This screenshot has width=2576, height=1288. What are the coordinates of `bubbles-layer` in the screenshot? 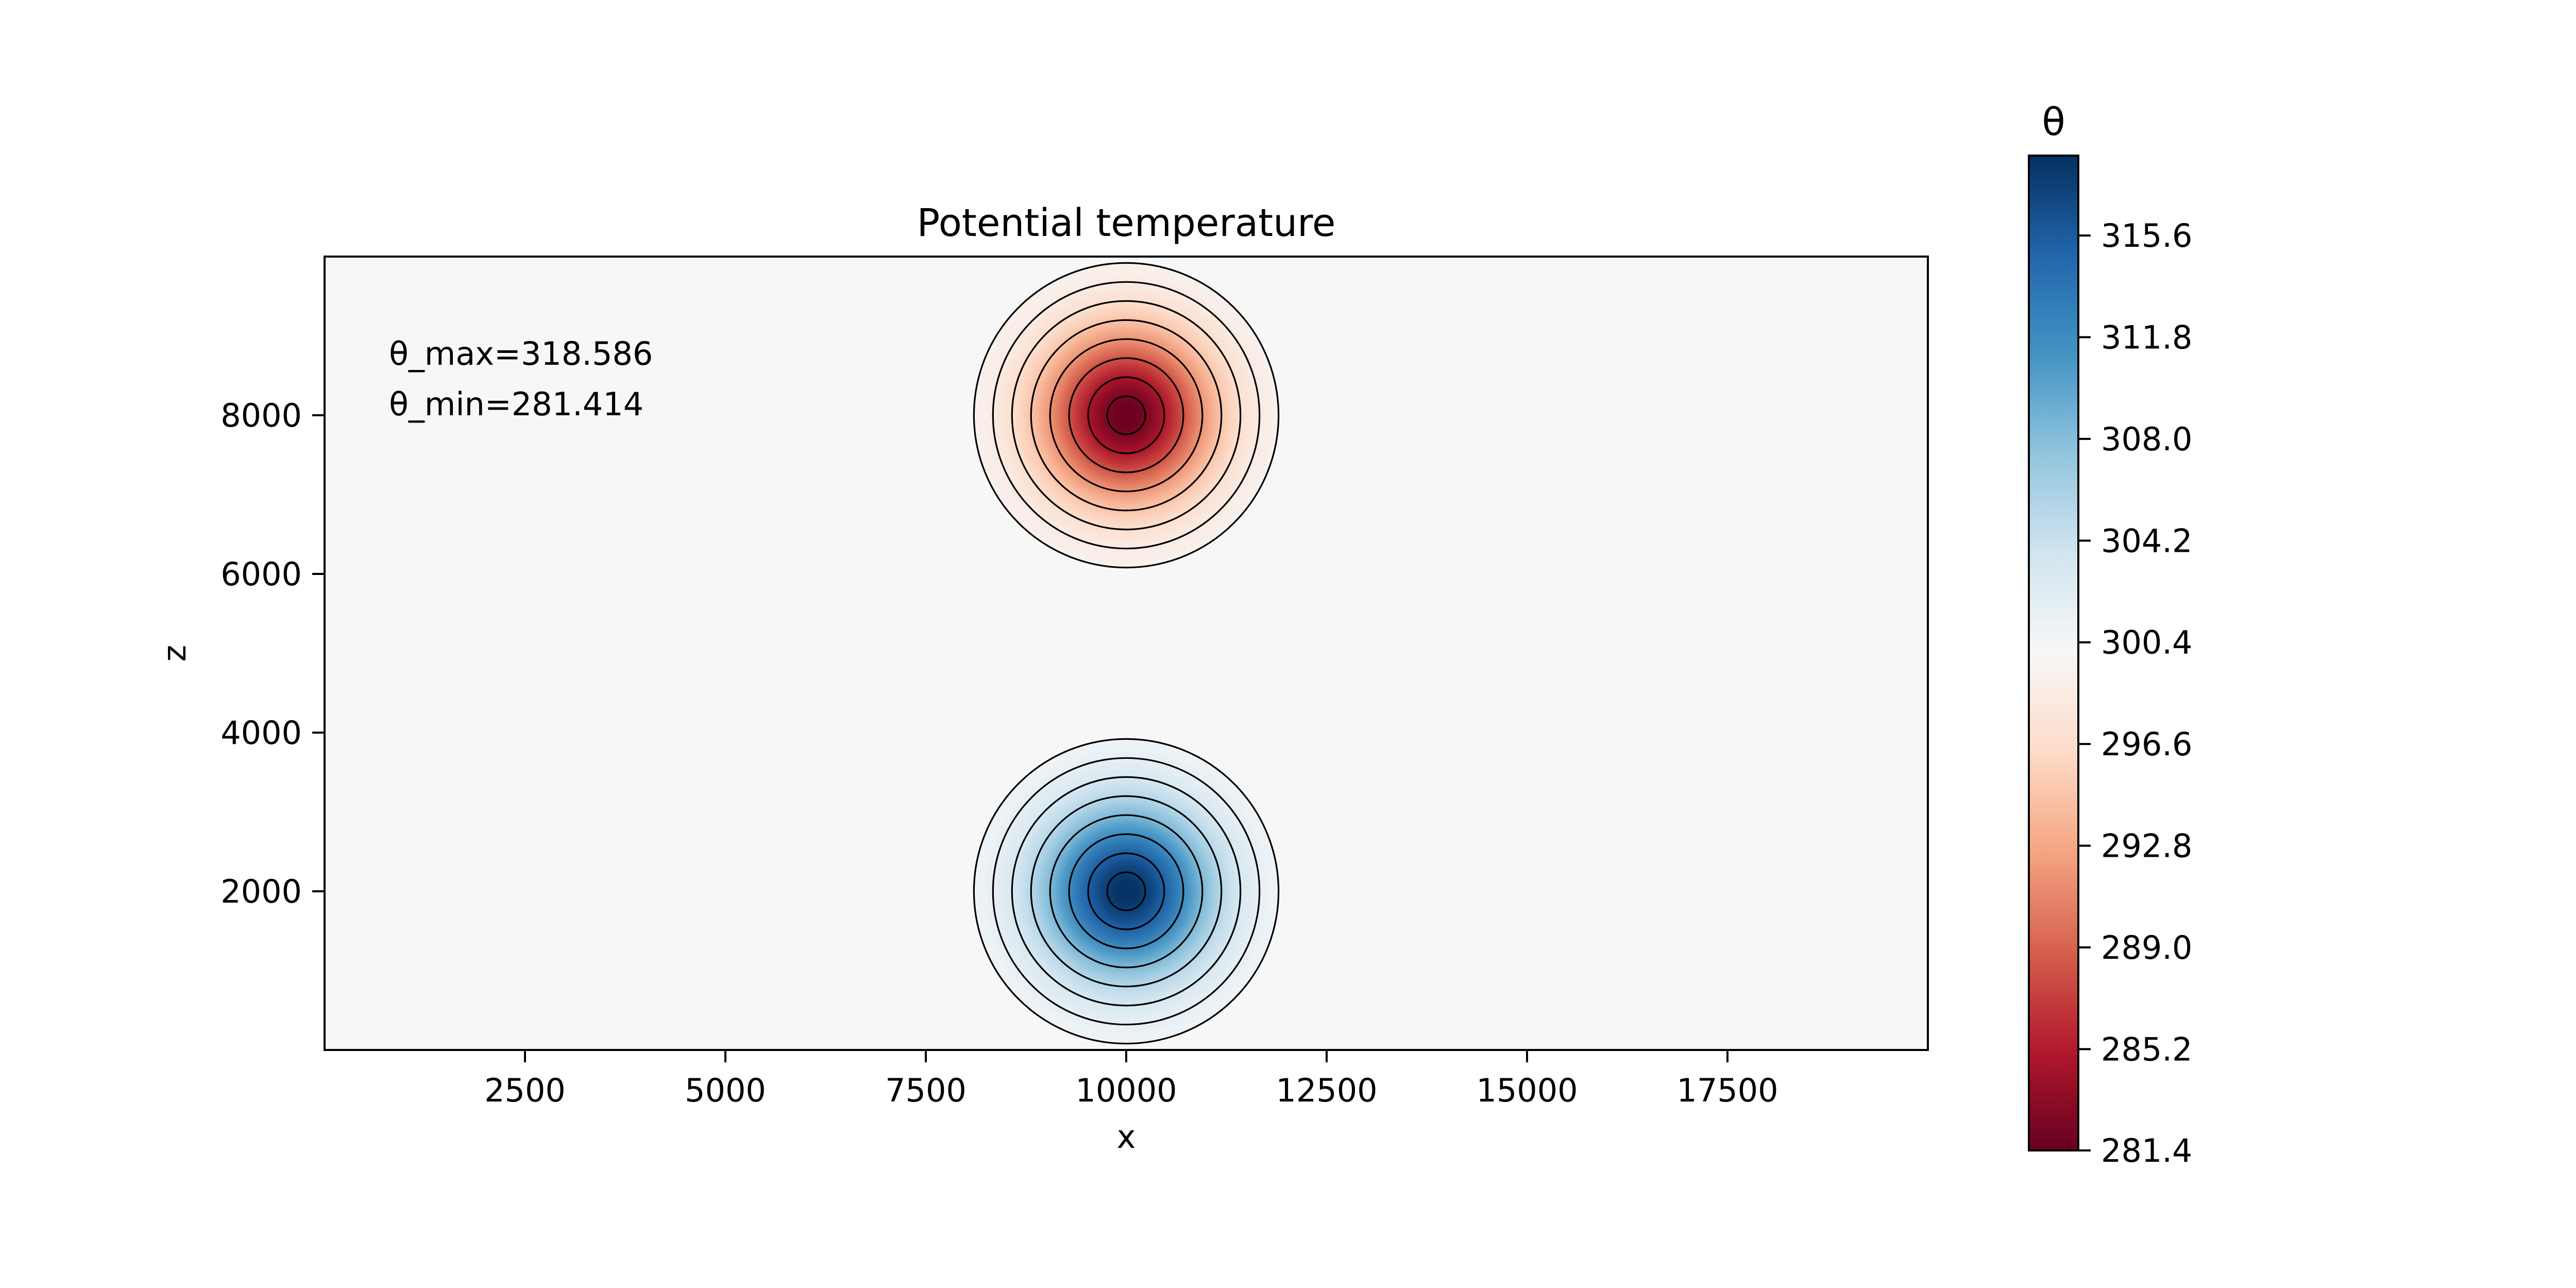 It's located at (1126, 653).